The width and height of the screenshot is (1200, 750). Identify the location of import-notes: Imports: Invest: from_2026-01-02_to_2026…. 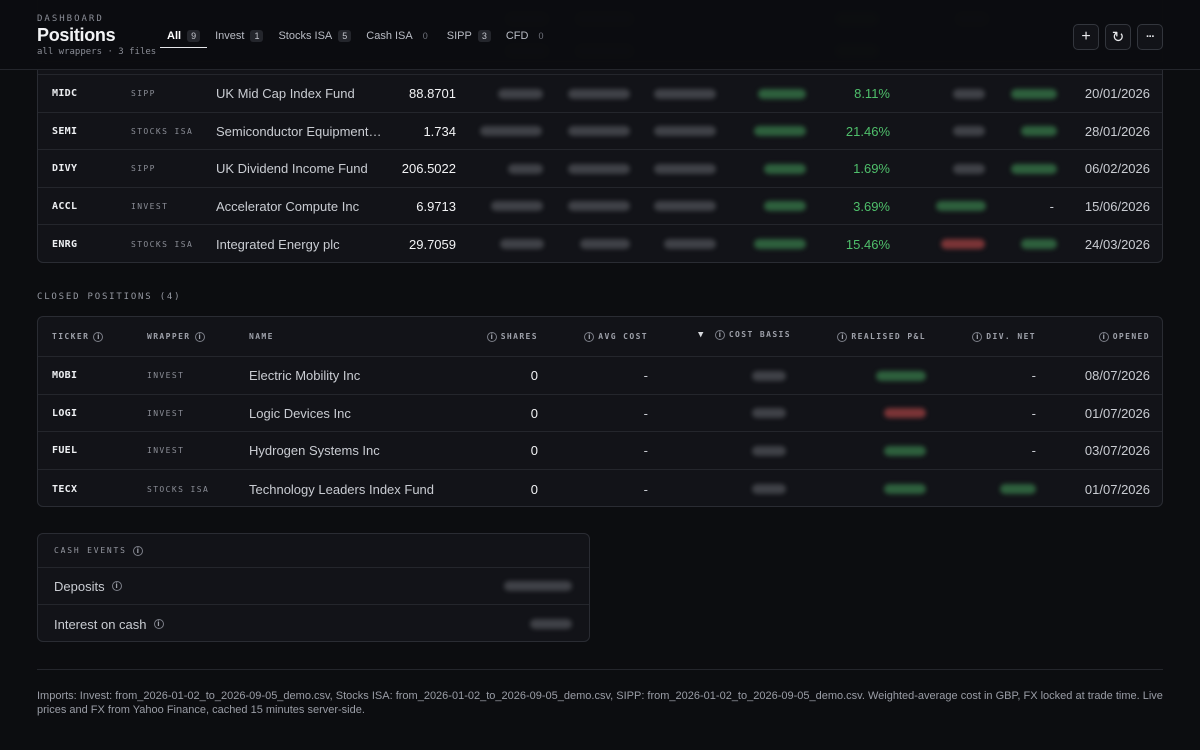
(600, 703).